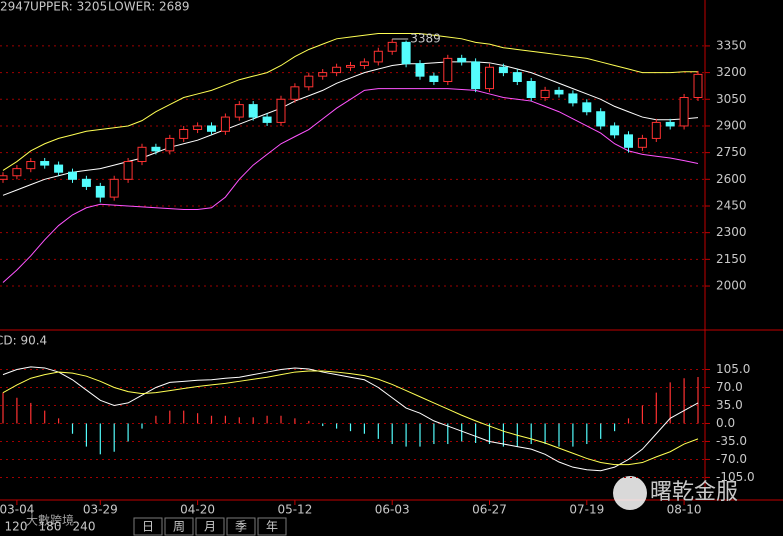 Image resolution: width=783 pixels, height=536 pixels. What do you see at coordinates (731, 72) in the screenshot?
I see `y-tick-label: 3200` at bounding box center [731, 72].